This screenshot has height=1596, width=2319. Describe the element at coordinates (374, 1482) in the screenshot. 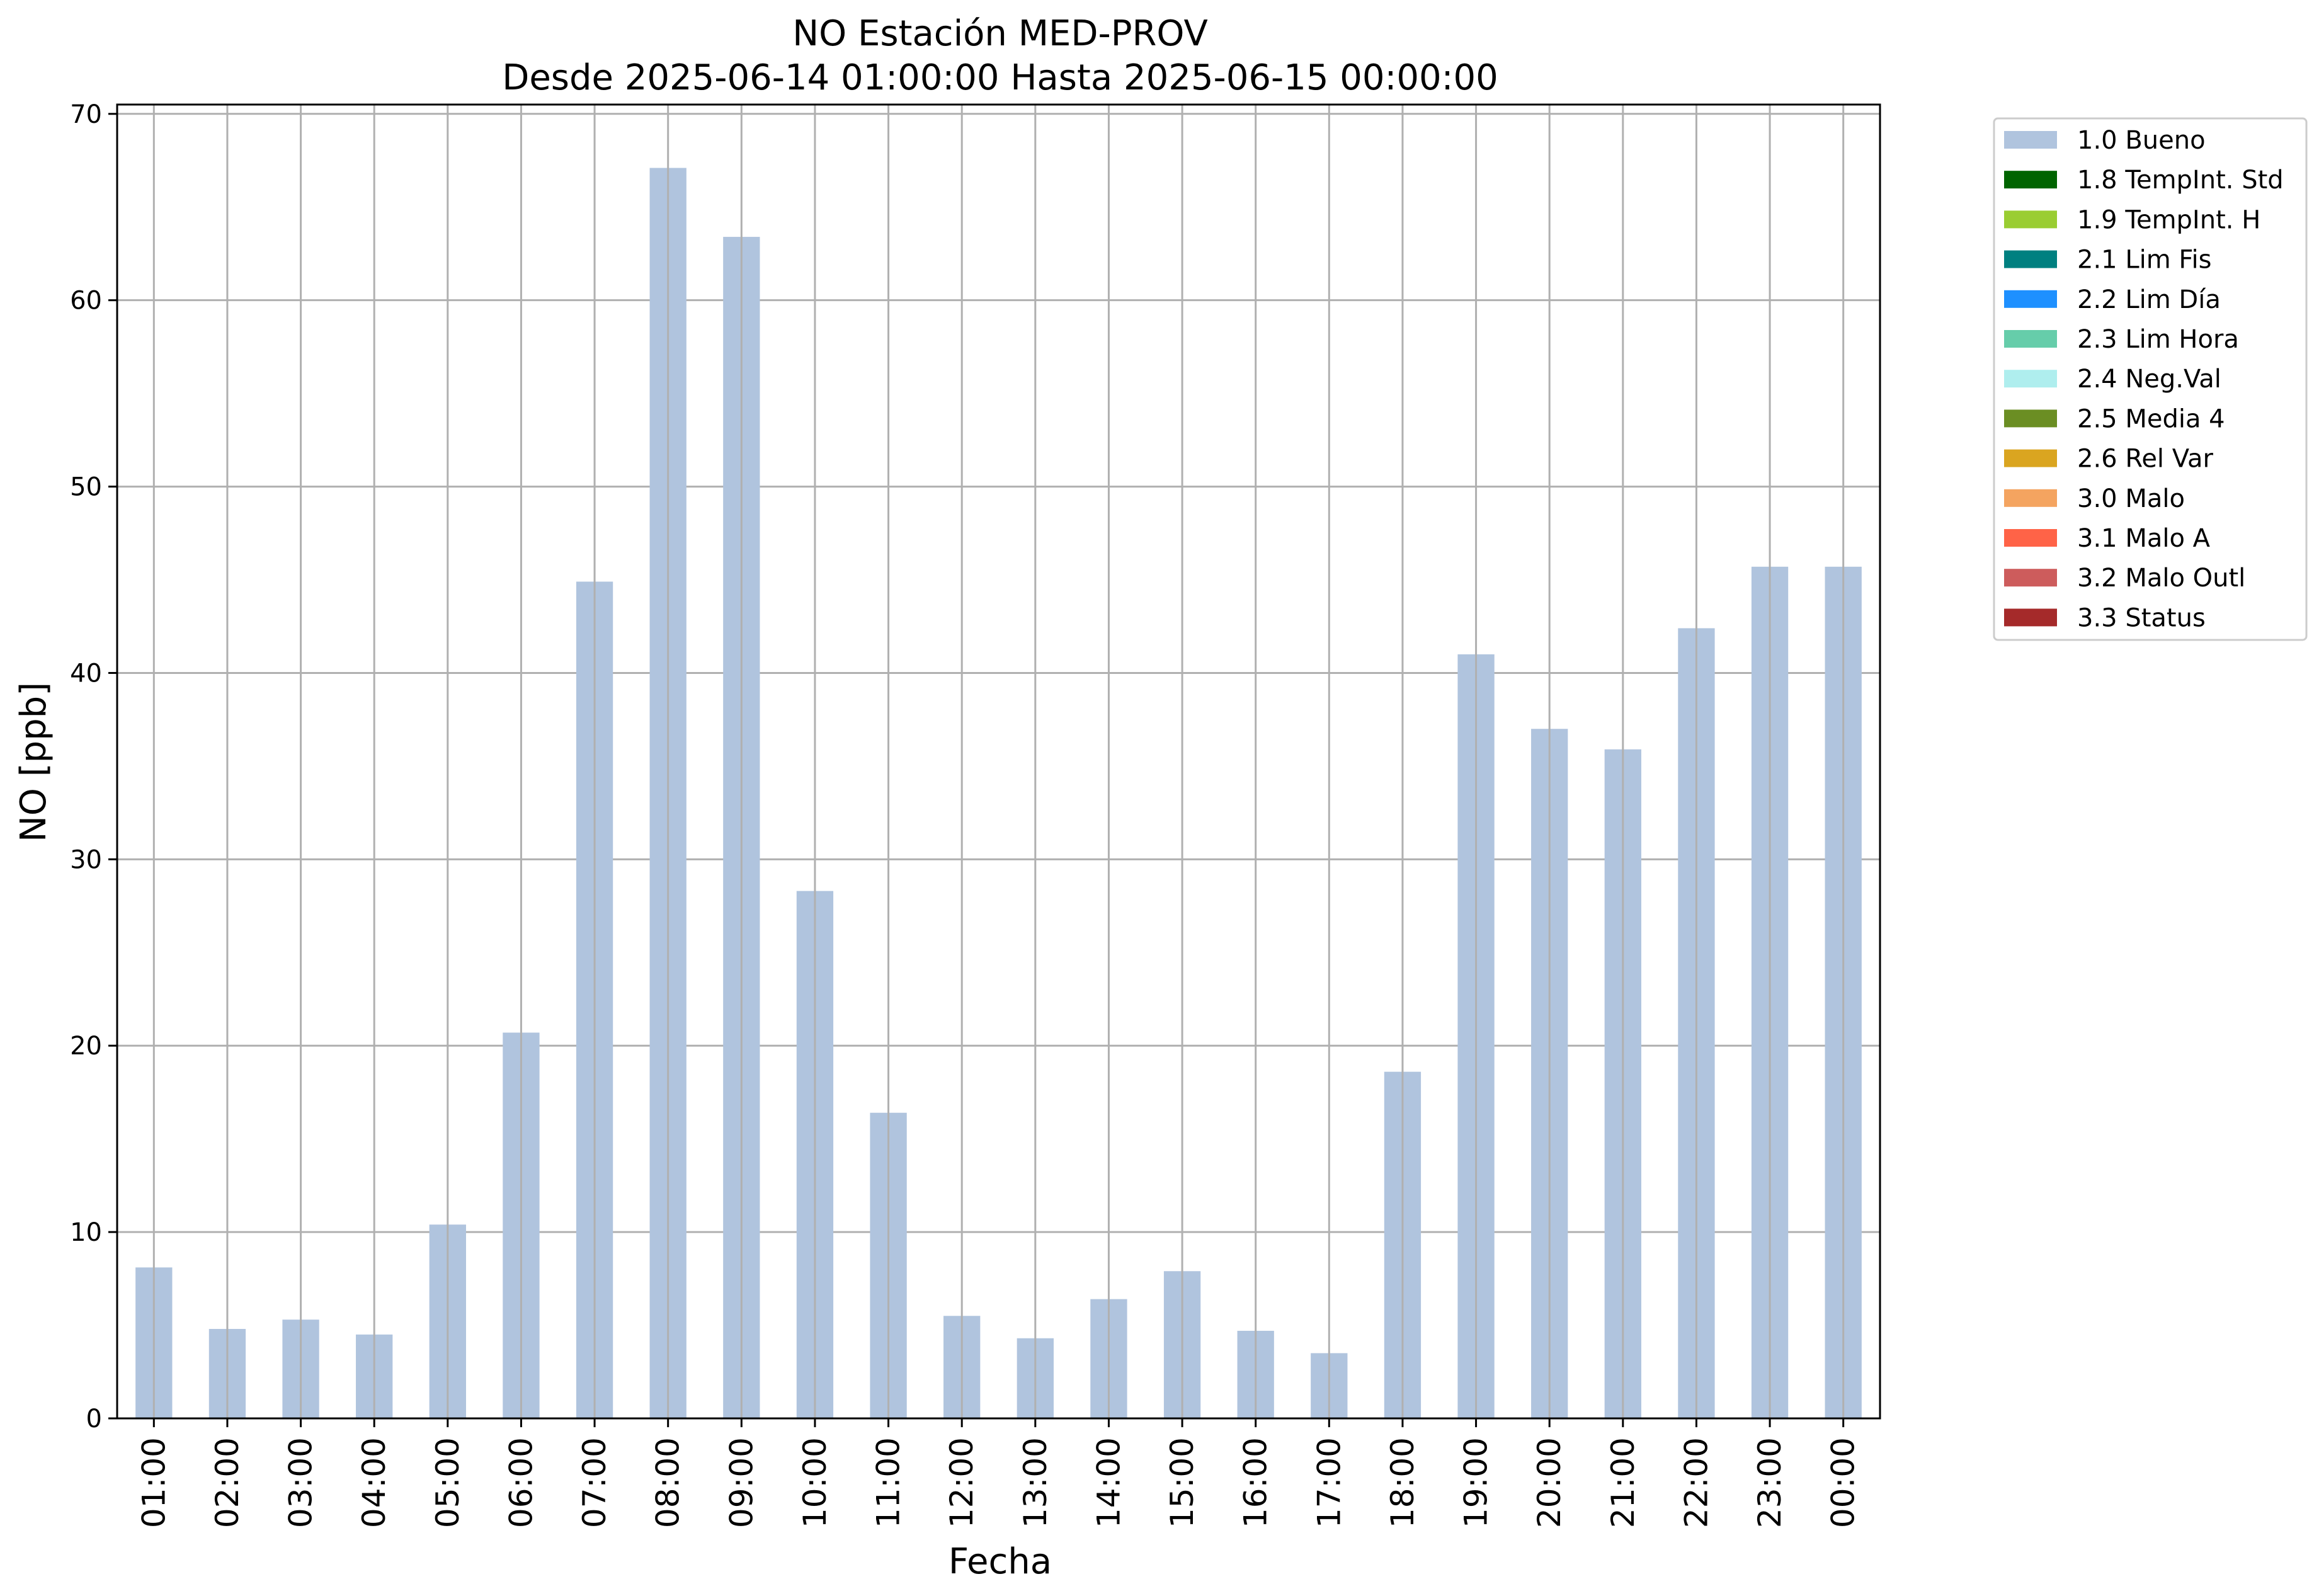

I see `x-tick-label: 04:00` at that location.